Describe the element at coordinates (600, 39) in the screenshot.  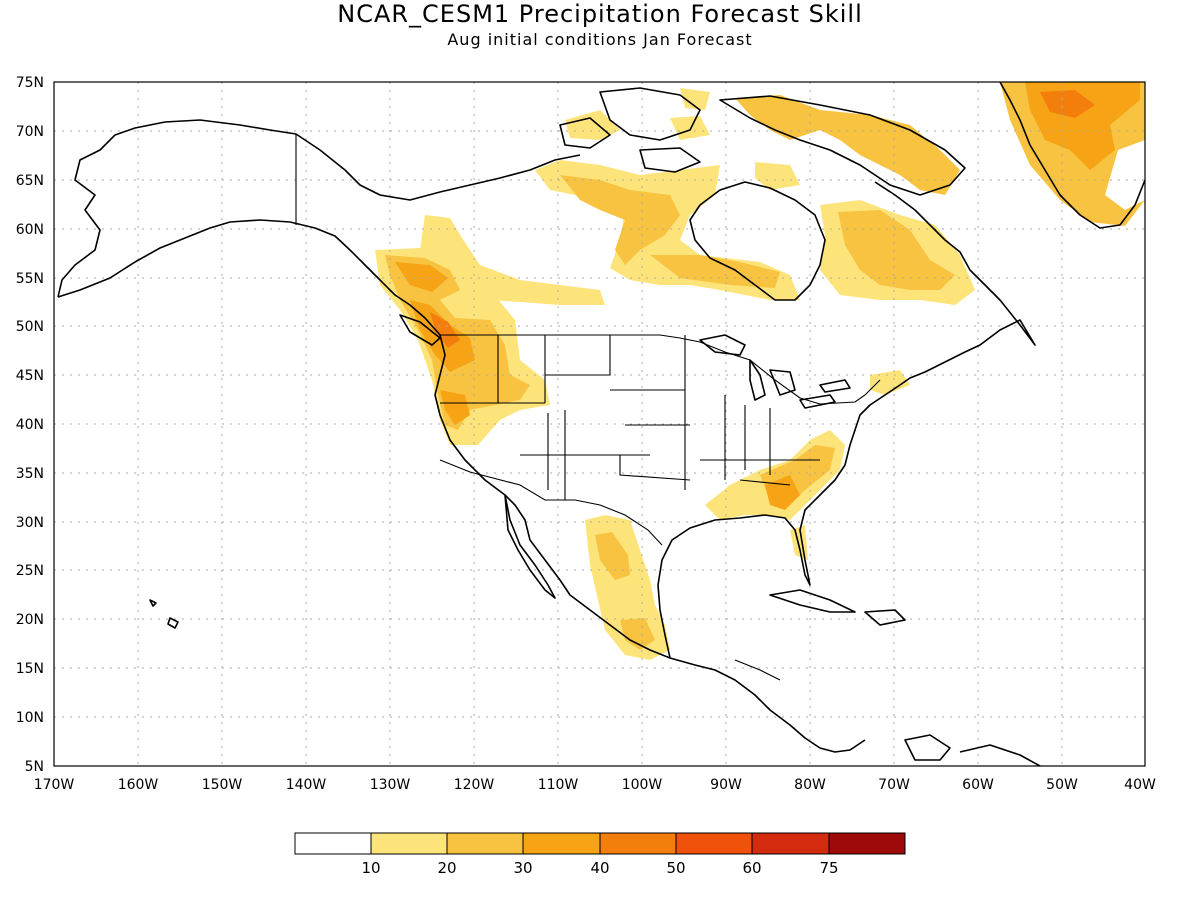
I see `map-subtitle: Aug initial conditions Jan Forecast` at that location.